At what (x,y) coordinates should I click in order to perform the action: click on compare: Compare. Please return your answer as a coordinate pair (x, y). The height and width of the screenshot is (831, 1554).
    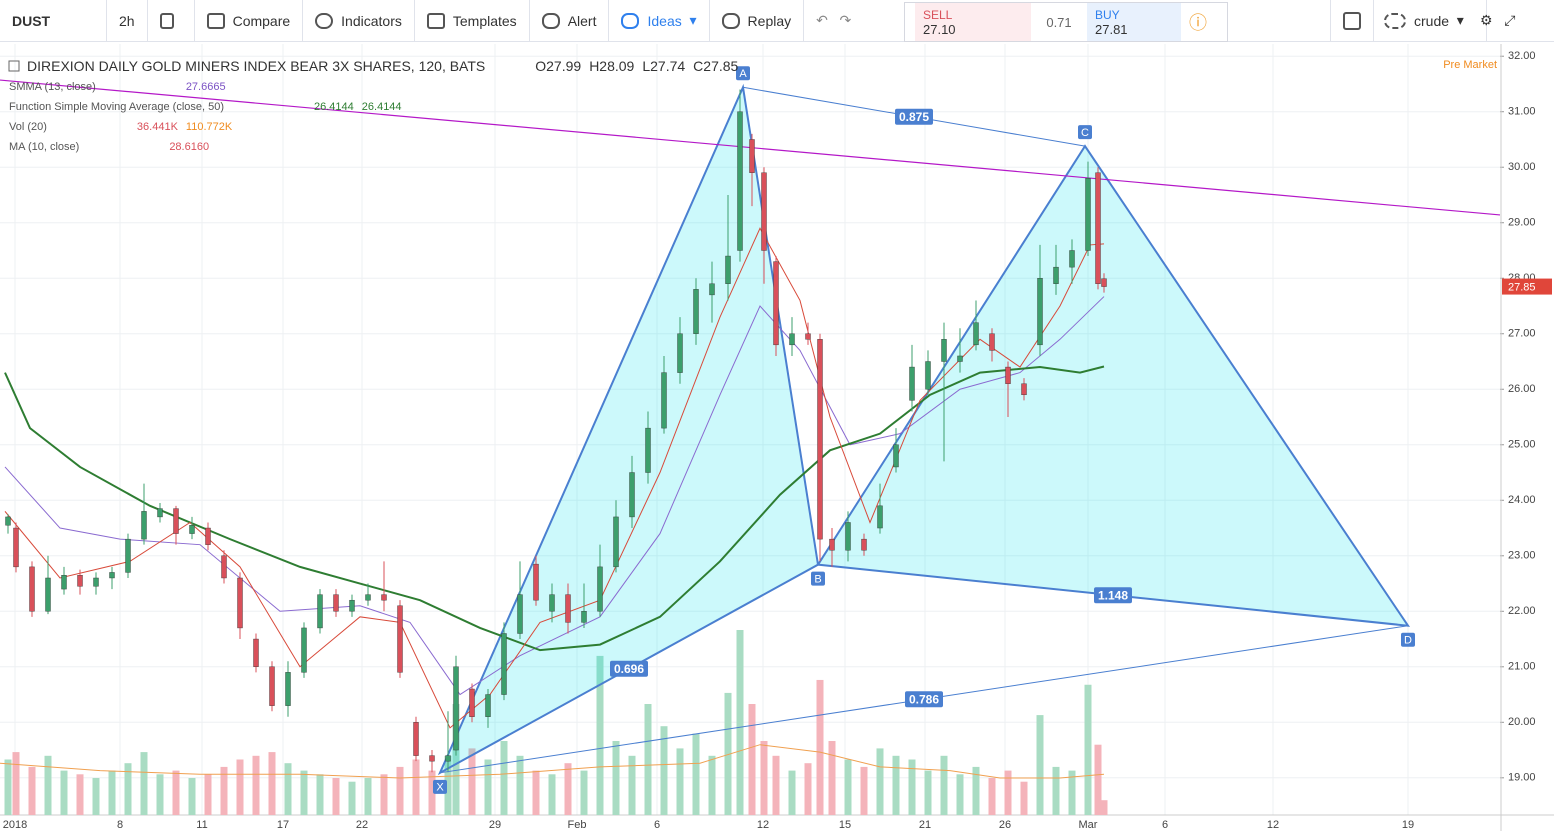
    Looking at the image, I should click on (249, 21).